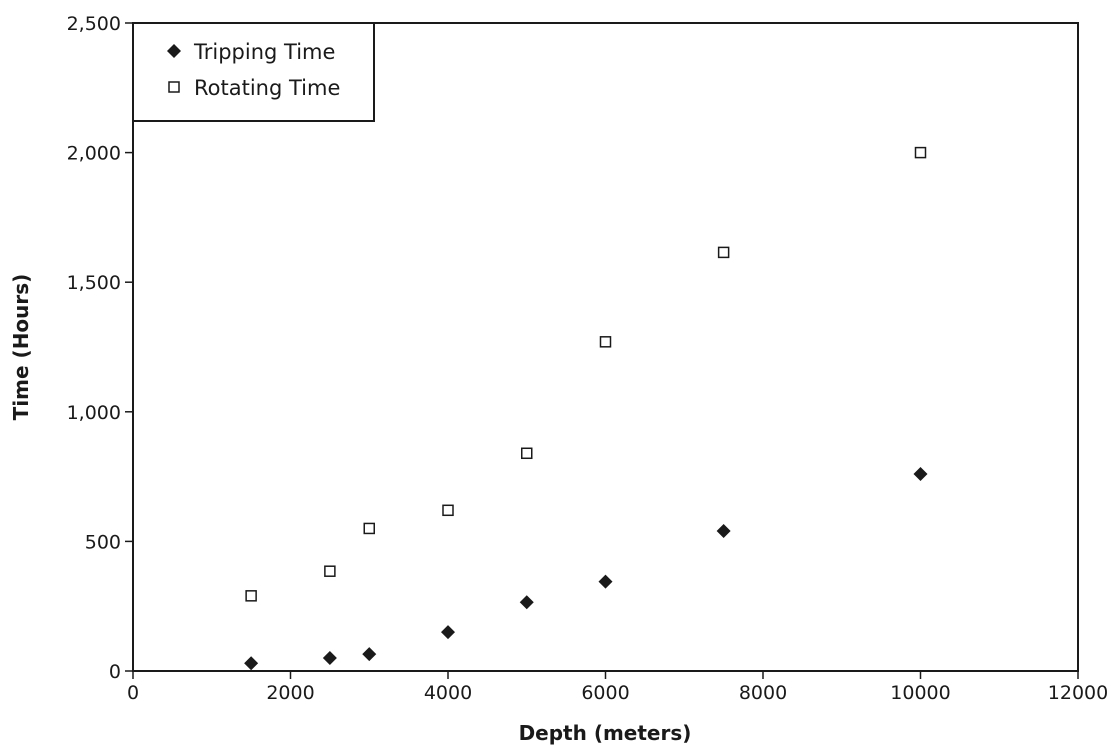 The width and height of the screenshot is (1120, 750). Describe the element at coordinates (174, 87) in the screenshot. I see `legend-marker-rotating-time` at that location.